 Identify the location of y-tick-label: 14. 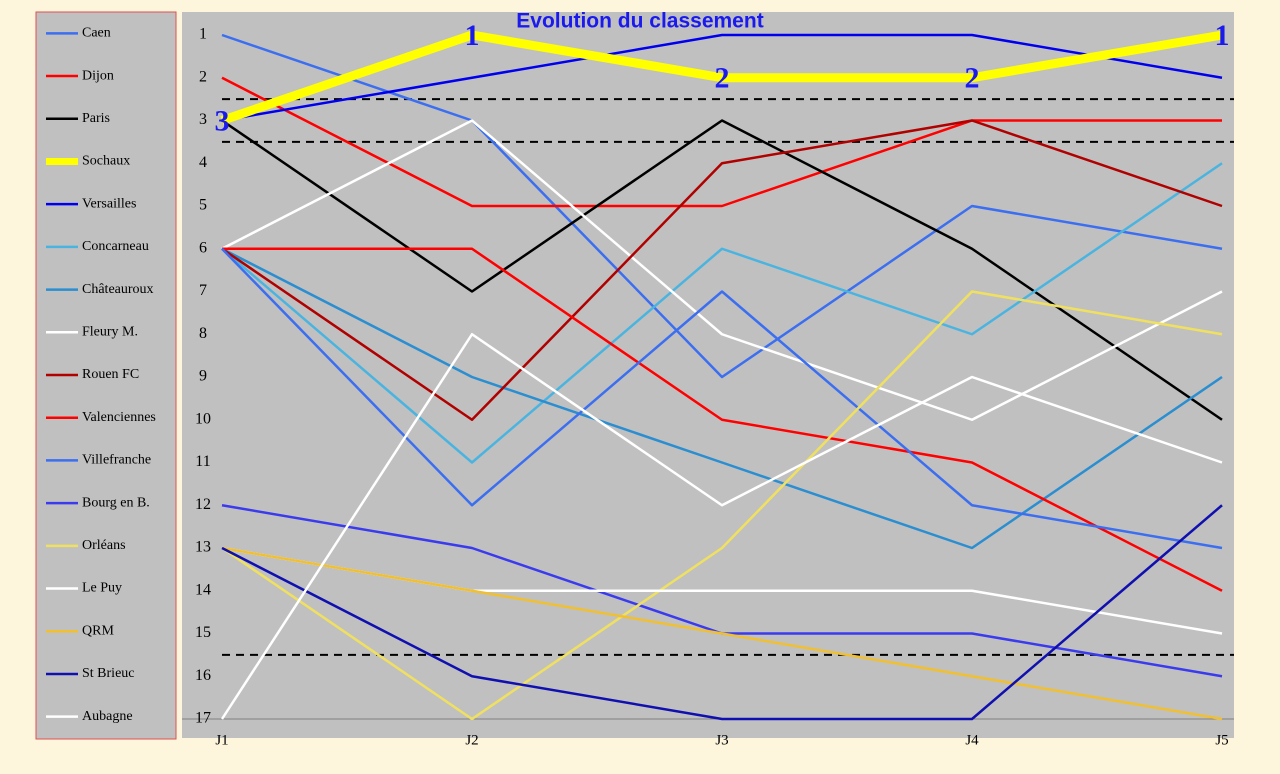
(203, 589).